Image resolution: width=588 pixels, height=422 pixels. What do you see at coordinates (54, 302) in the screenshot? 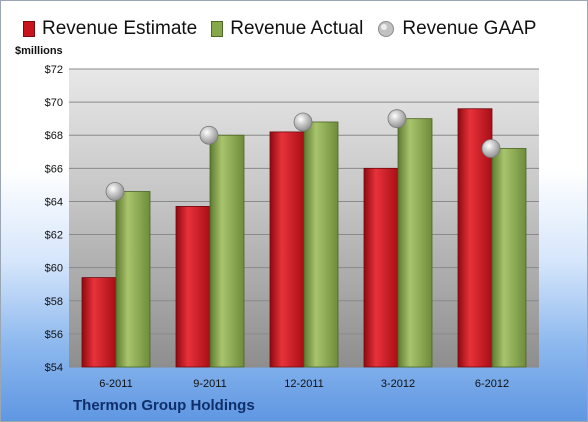
I see `y-tick-label: $58` at bounding box center [54, 302].